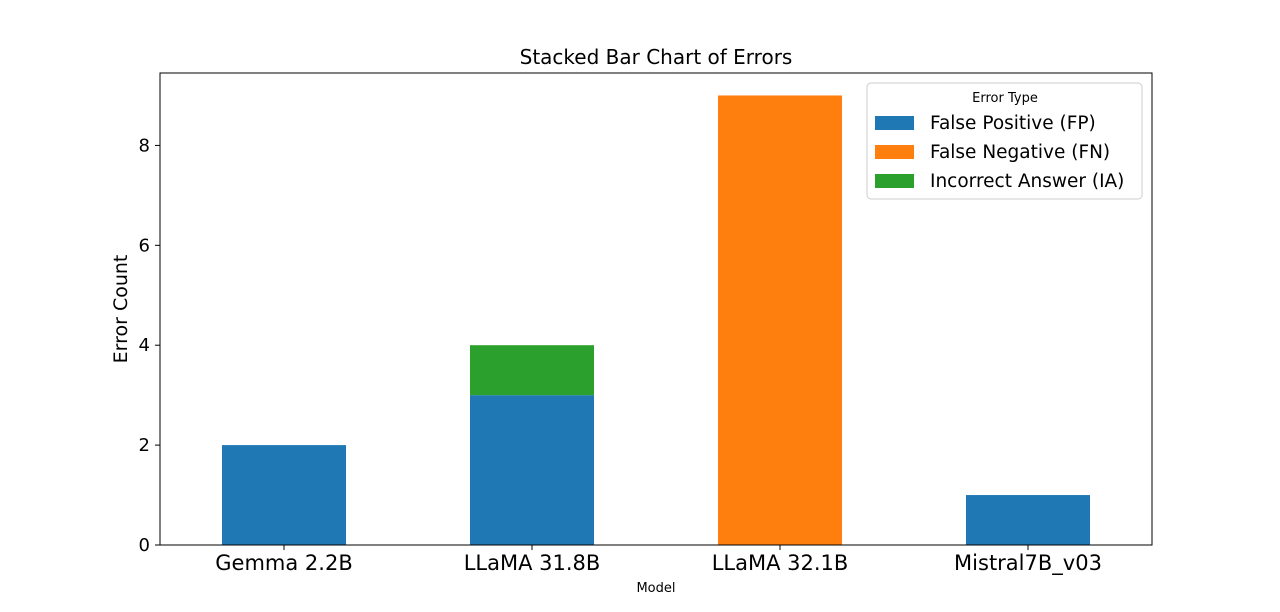  I want to click on legend-label: False Positive (FP), so click(1013, 123).